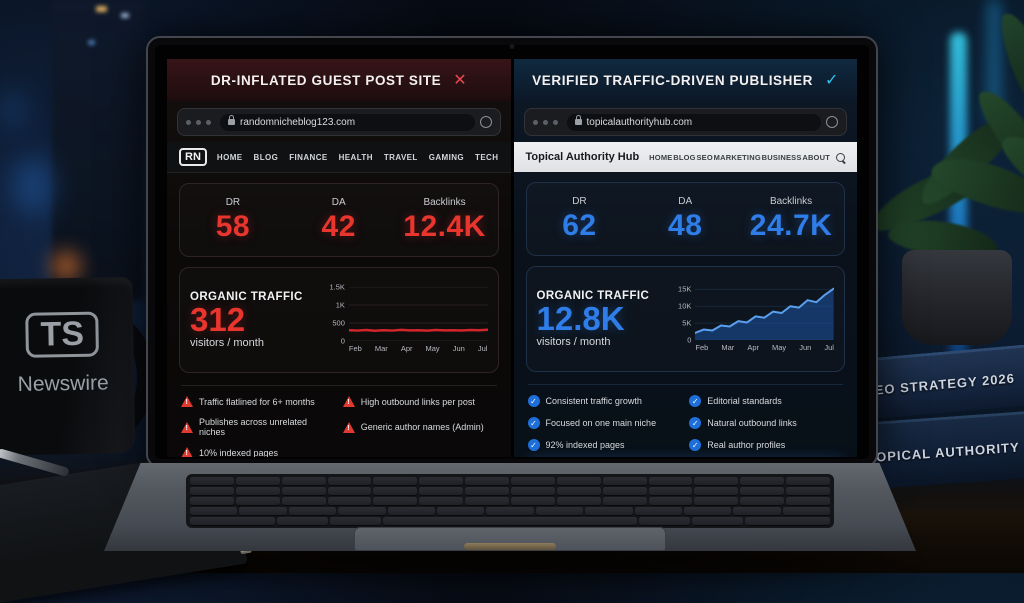 The image size is (1024, 603). Describe the element at coordinates (940, 384) in the screenshot. I see `book-title: SEO STRATEGY 2026` at that location.